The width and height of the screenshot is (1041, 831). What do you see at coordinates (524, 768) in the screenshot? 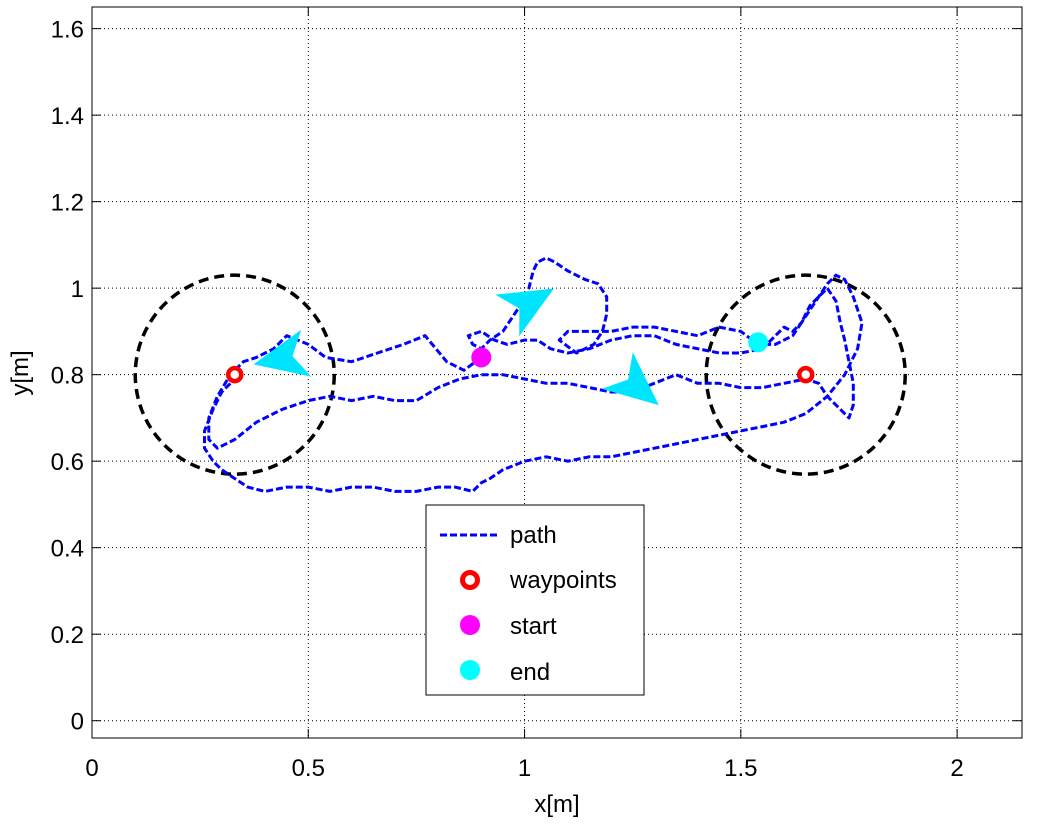
I see `x-tick-label: 1` at bounding box center [524, 768].